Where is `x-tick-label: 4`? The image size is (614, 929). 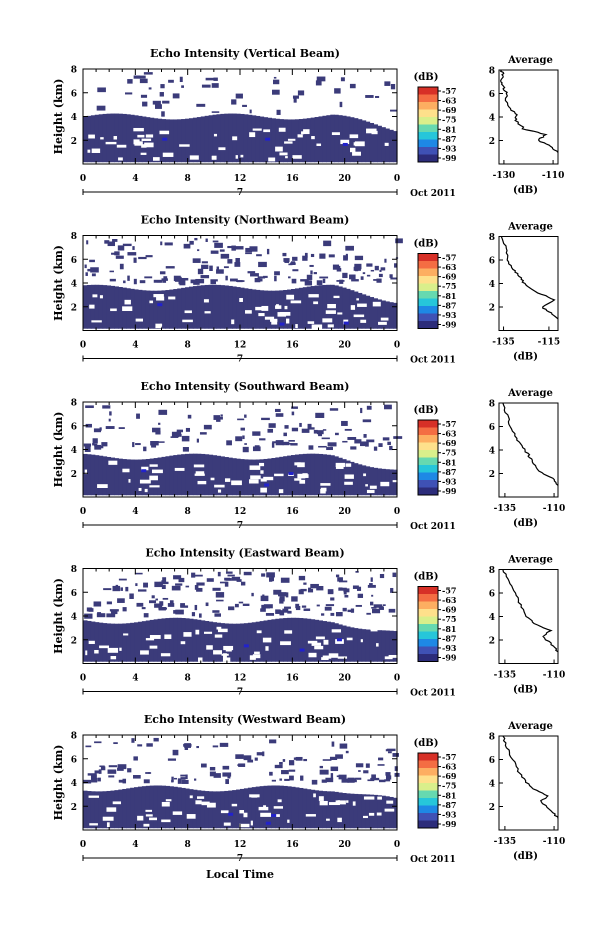
x-tick-label: 4 is located at coordinates (135, 845).